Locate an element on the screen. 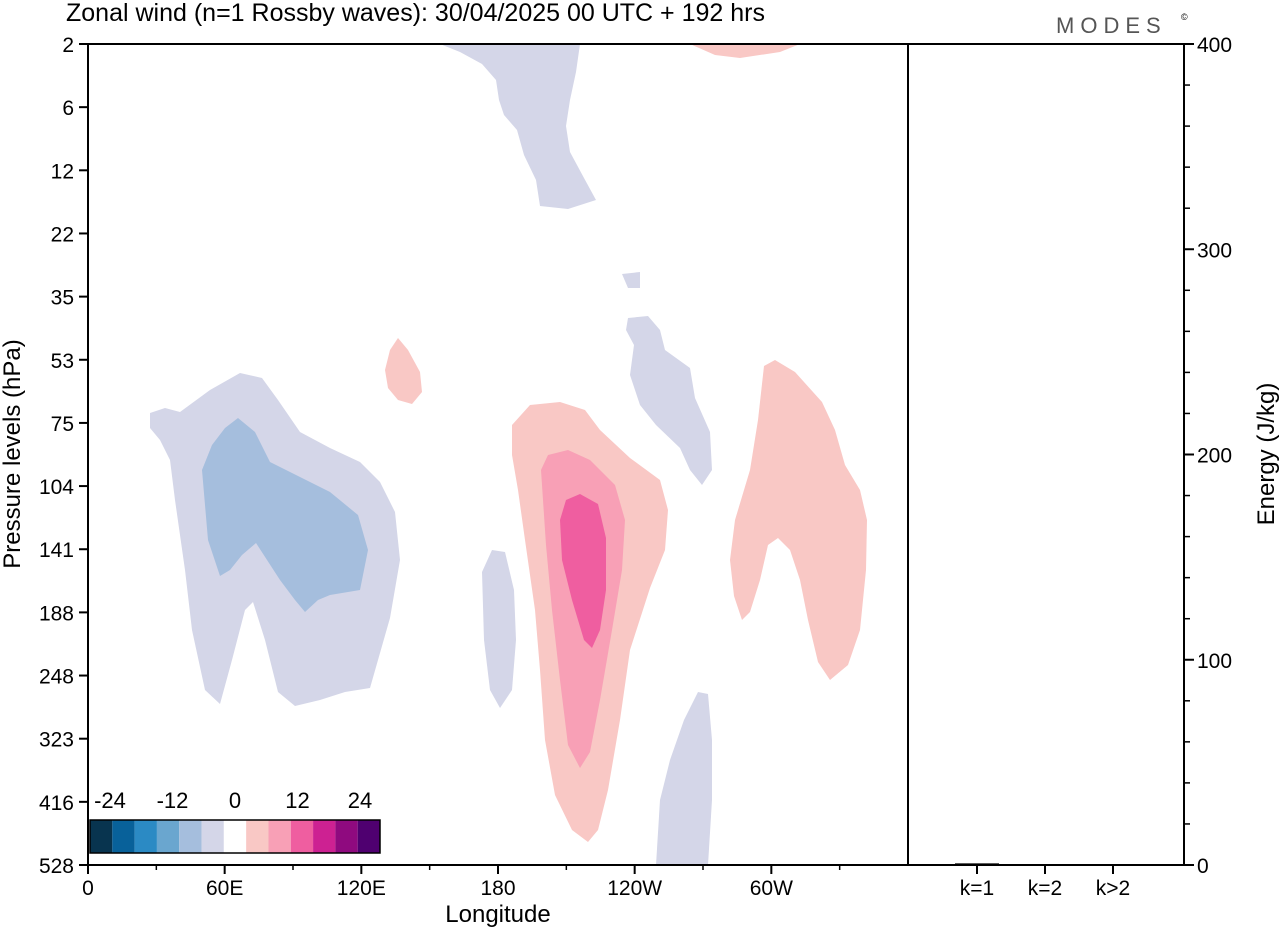 This screenshot has height=930, width=1280. positive-contour-small is located at coordinates (403, 371).